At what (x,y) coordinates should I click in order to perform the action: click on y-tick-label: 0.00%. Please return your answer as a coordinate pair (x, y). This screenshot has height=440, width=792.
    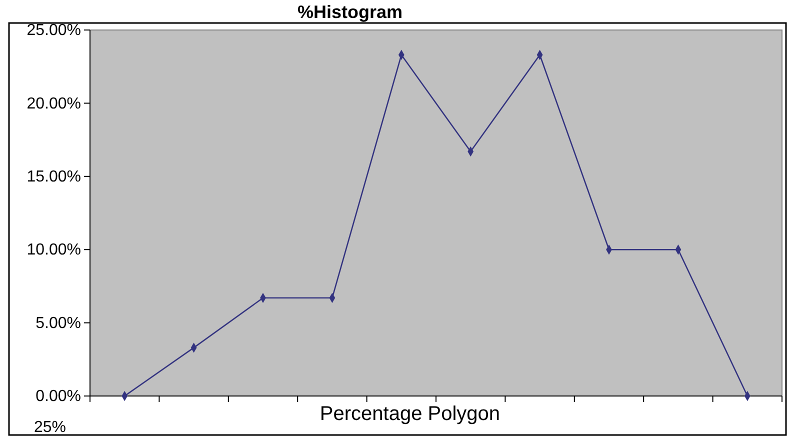
    Looking at the image, I should click on (58, 397).